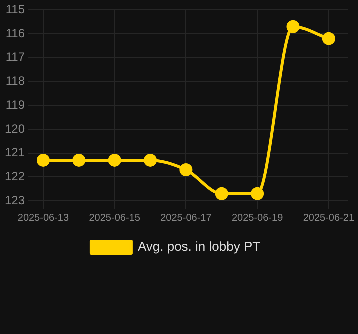 This screenshot has height=334, width=358. Describe the element at coordinates (329, 218) in the screenshot. I see `x-tick-label: 2025-06-21` at that location.